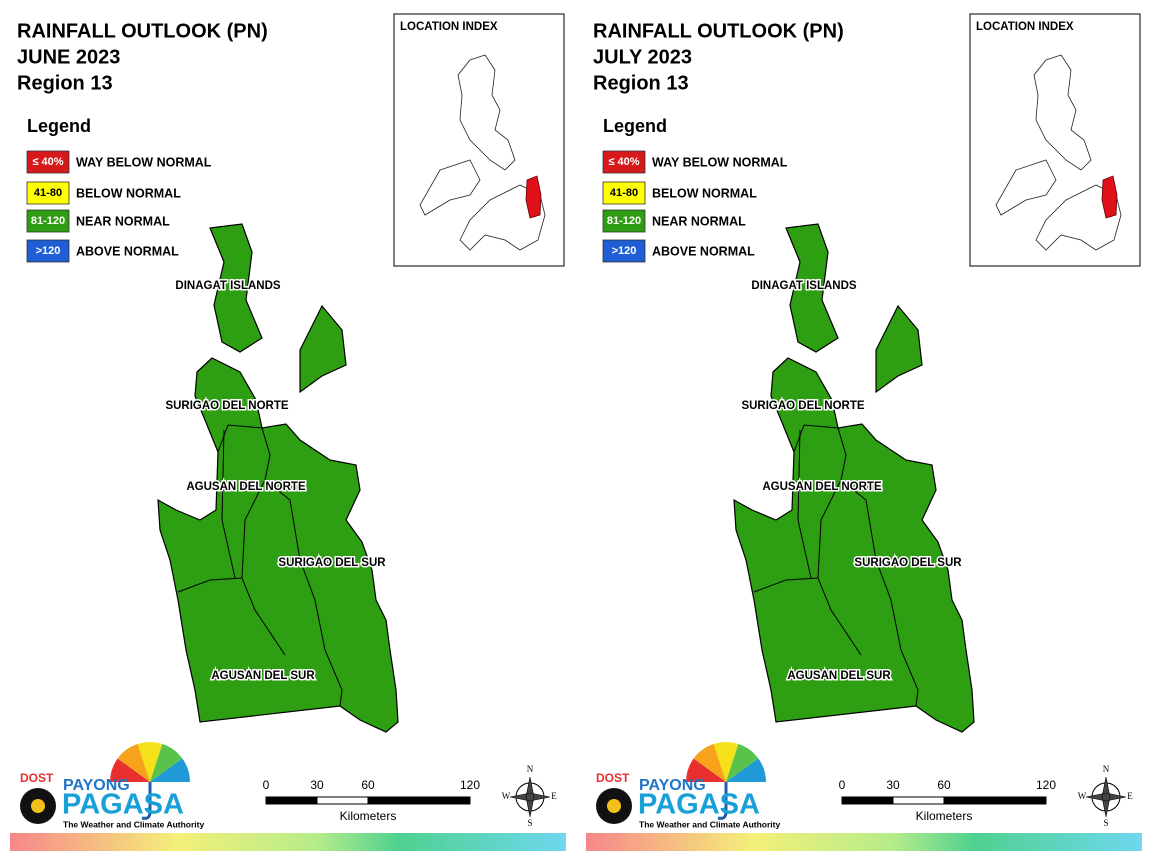 The height and width of the screenshot is (864, 1152). What do you see at coordinates (642, 57) in the screenshot?
I see `title-line: JULY 2023` at bounding box center [642, 57].